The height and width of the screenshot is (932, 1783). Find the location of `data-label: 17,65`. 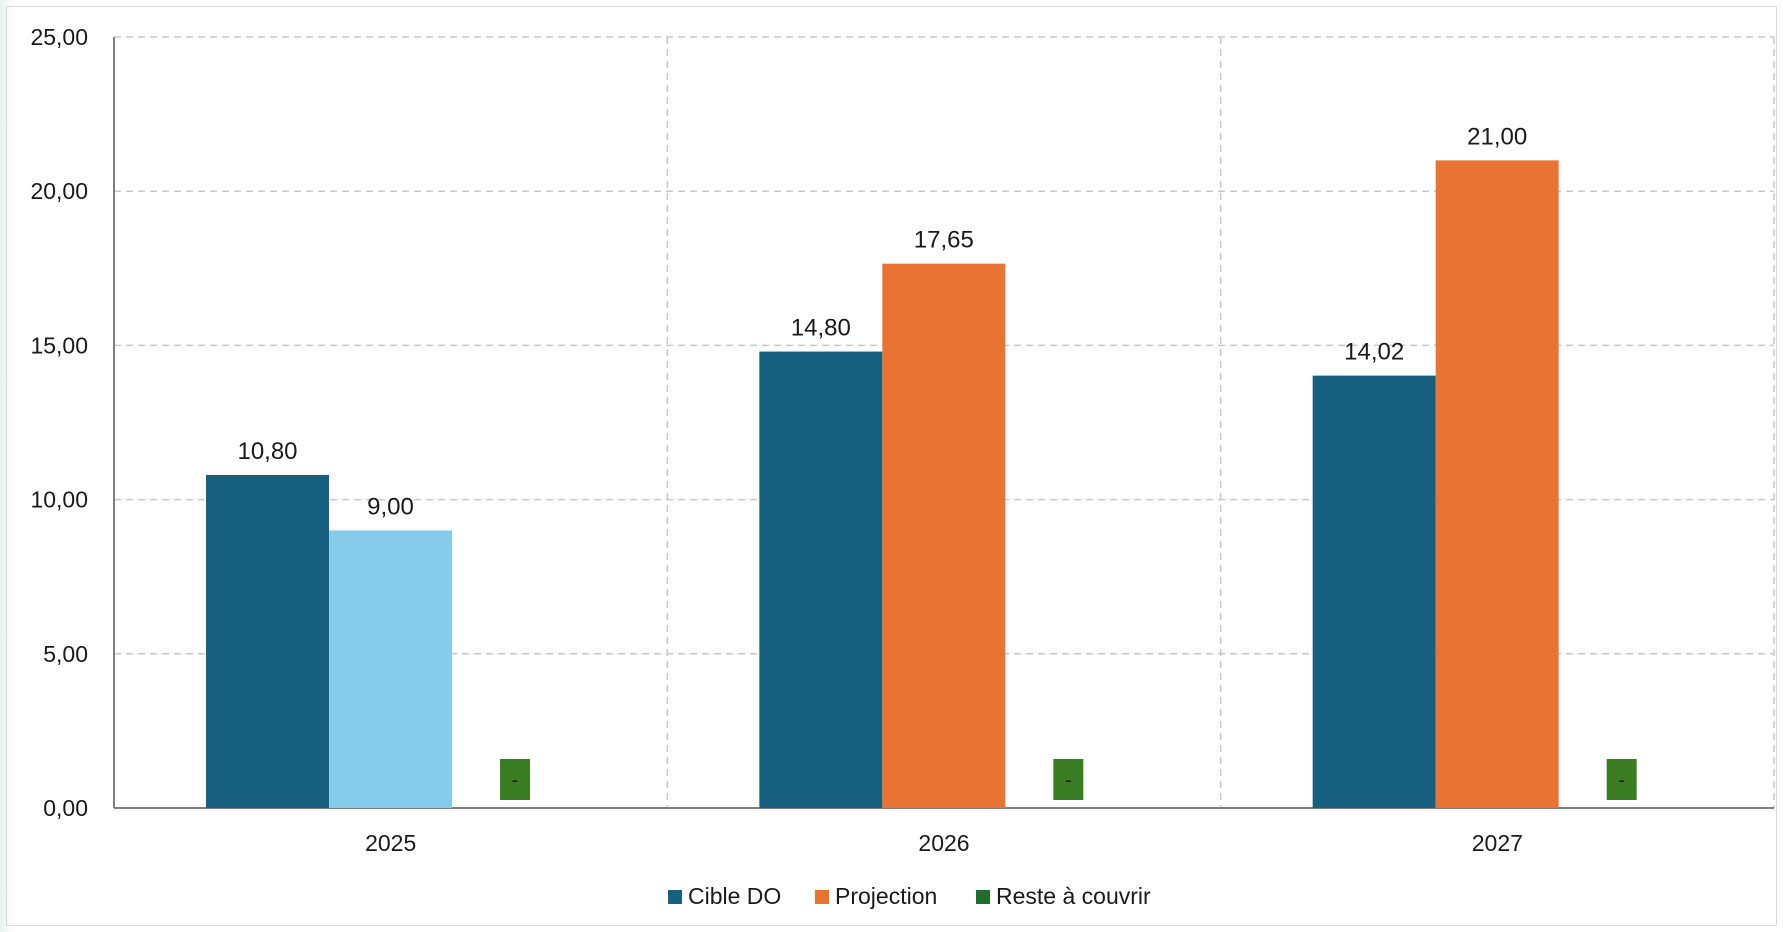

data-label: 17,65 is located at coordinates (944, 240).